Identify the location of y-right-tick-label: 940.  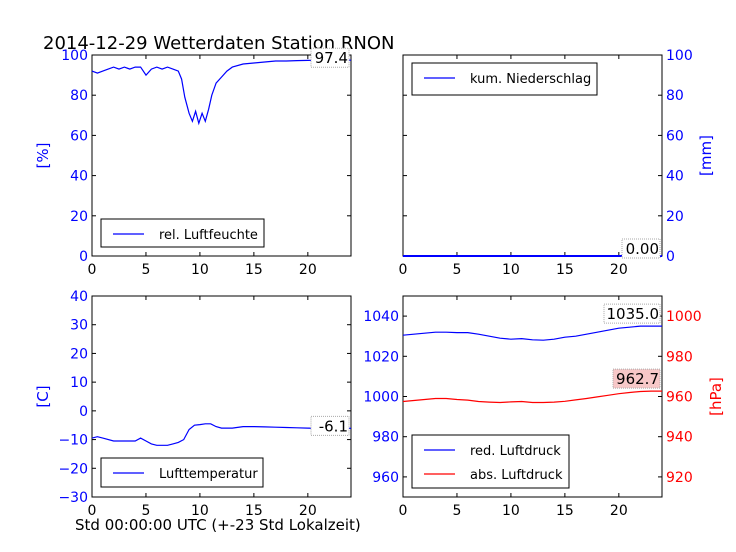
(679, 438).